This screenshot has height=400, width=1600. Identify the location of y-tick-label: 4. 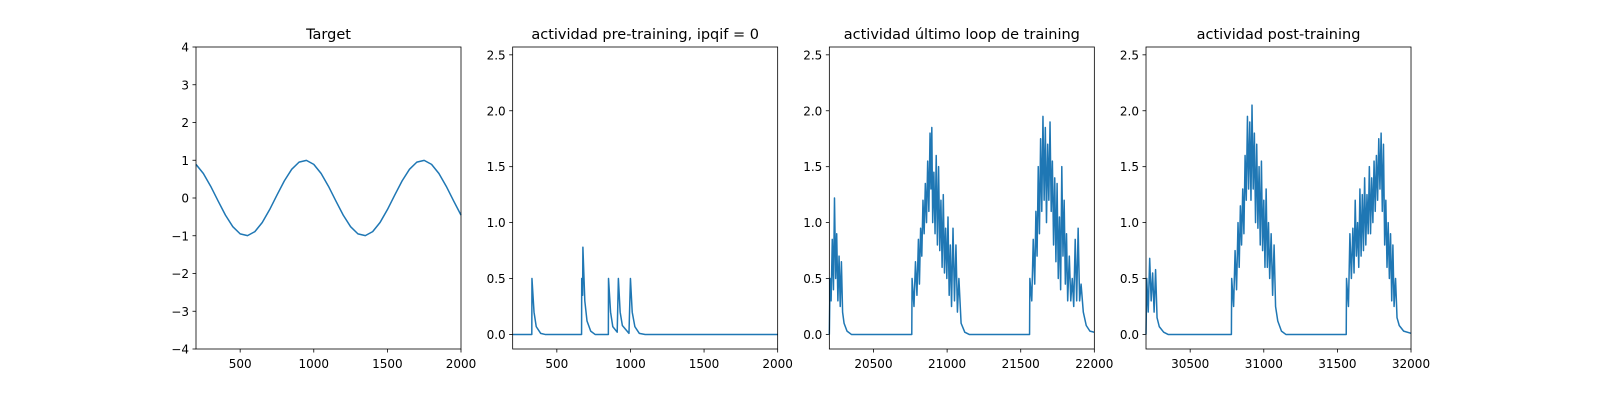
(185, 48).